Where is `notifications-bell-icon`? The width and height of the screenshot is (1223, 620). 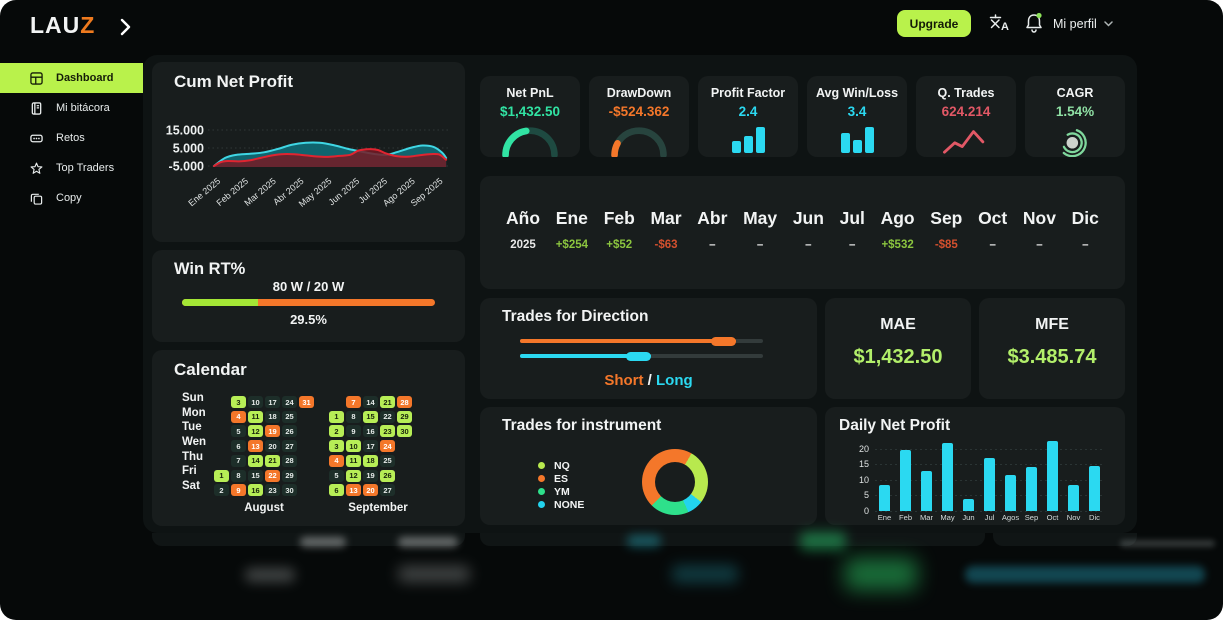 notifications-bell-icon is located at coordinates (1034, 25).